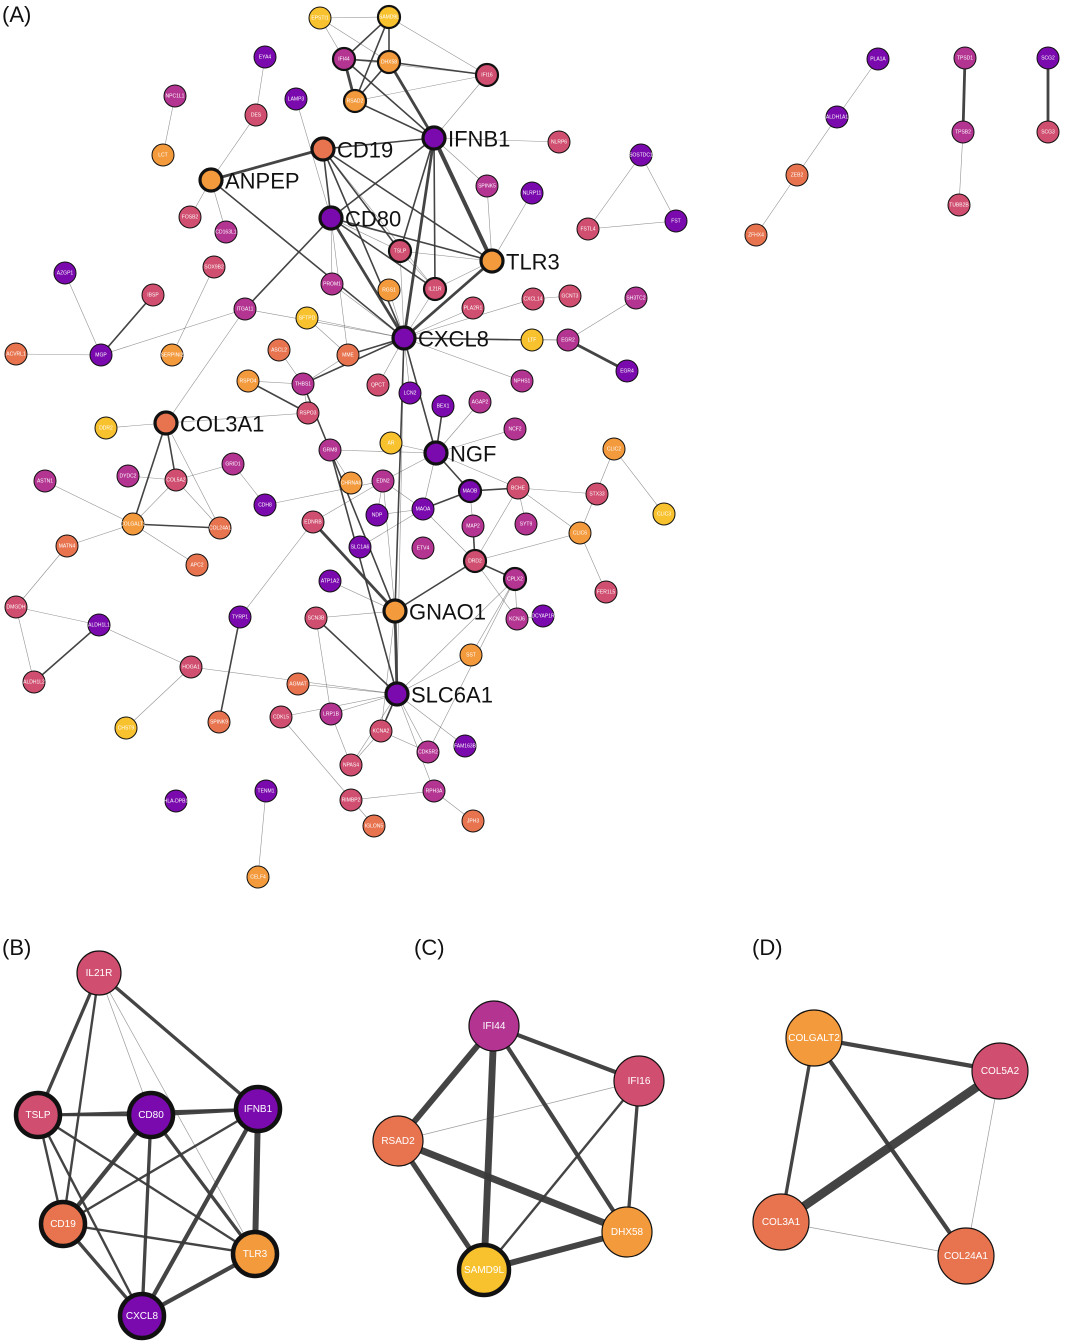 The image size is (1067, 1344). I want to click on node-rsad2: RSAD2, so click(355, 101).